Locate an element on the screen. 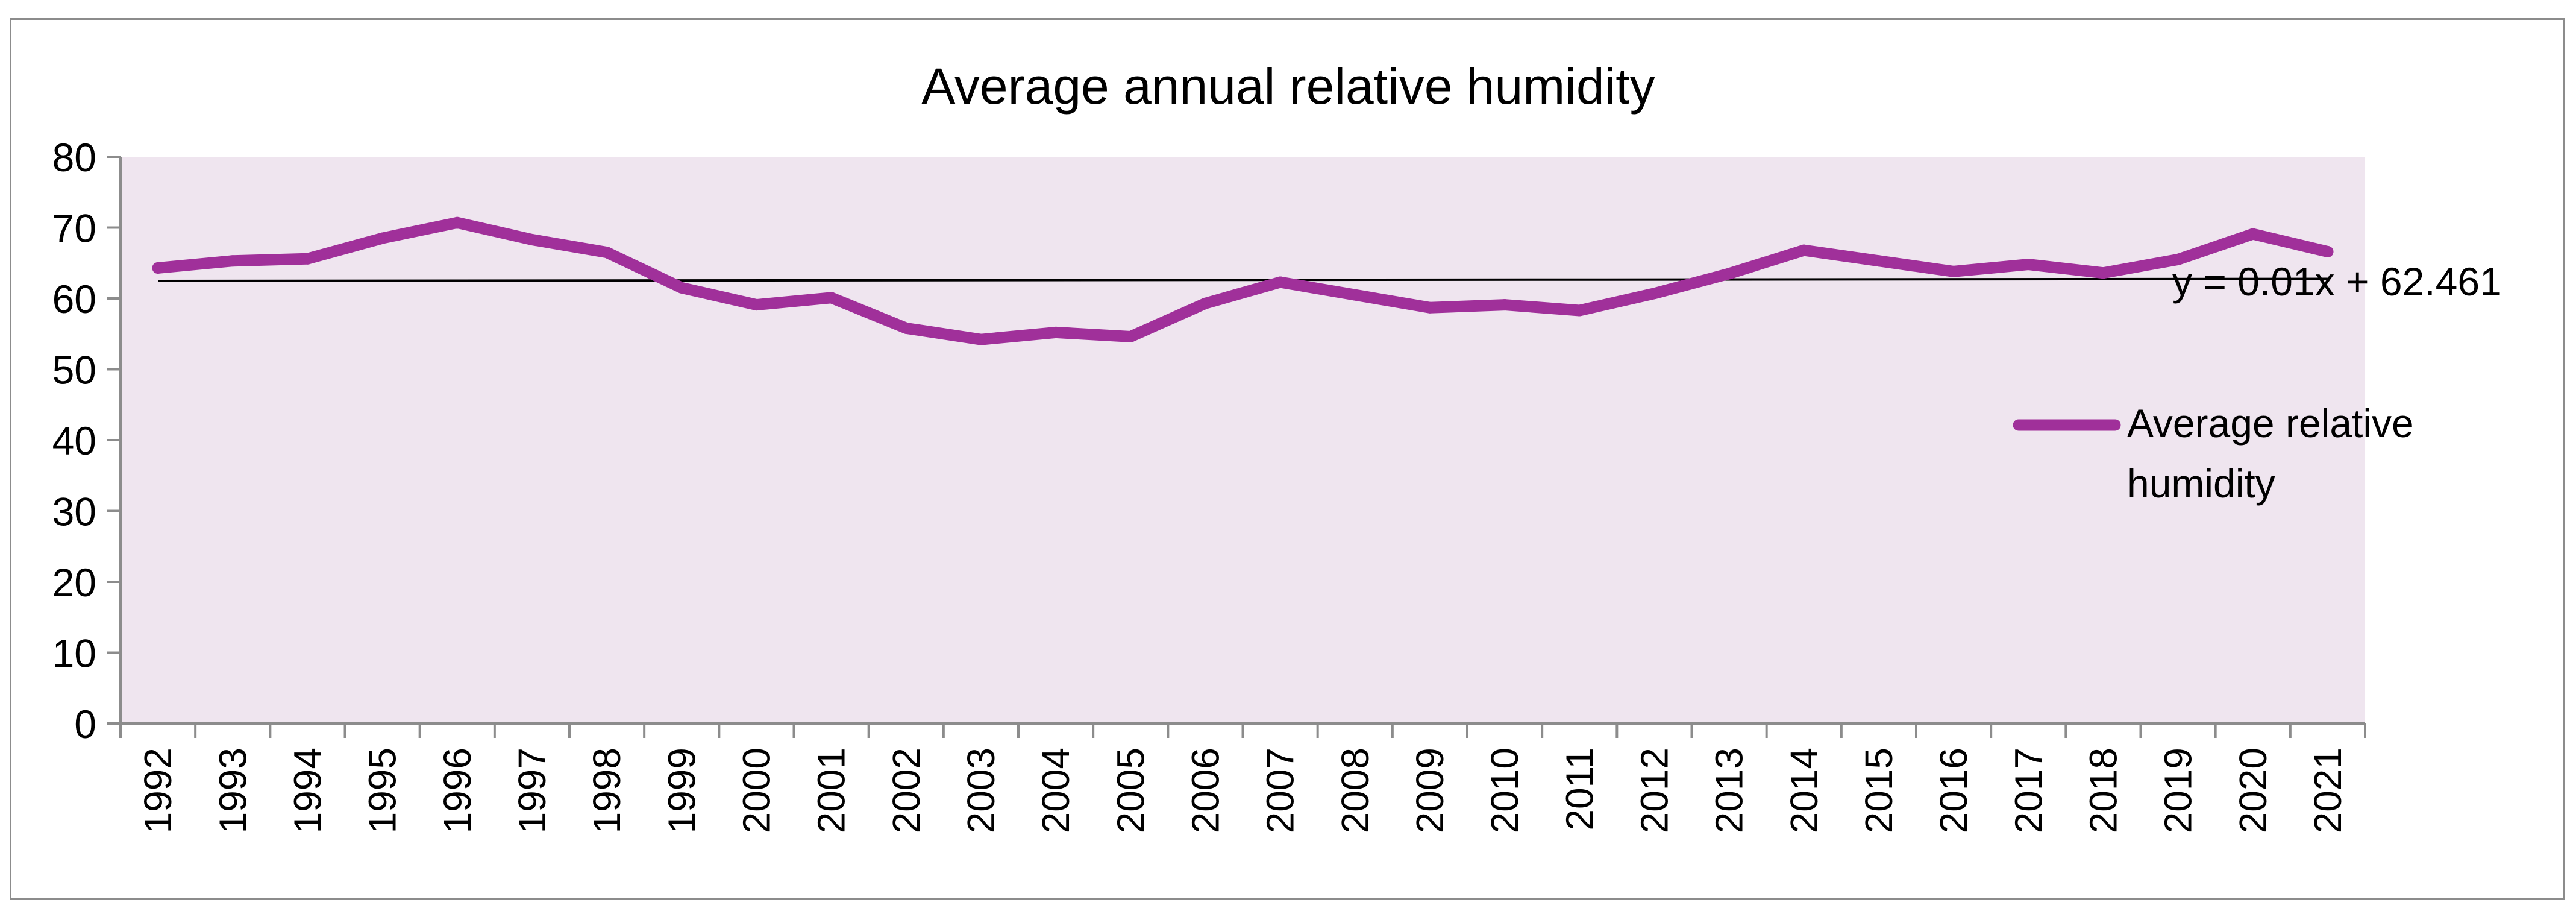 The image size is (2576, 914). y-tick-label: 80 is located at coordinates (74, 157).